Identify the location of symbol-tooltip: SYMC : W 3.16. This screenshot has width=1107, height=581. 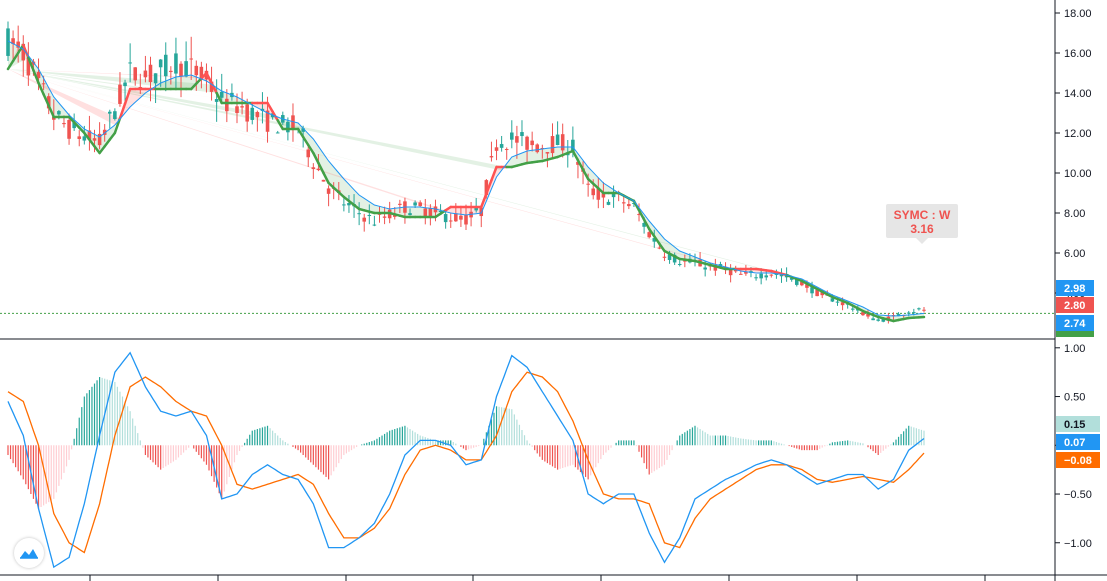
(922, 224).